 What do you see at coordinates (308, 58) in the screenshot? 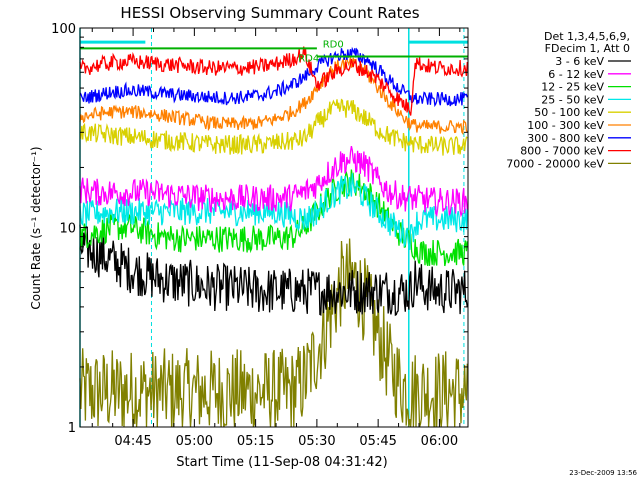
I see `annotation-1: RD4` at bounding box center [308, 58].